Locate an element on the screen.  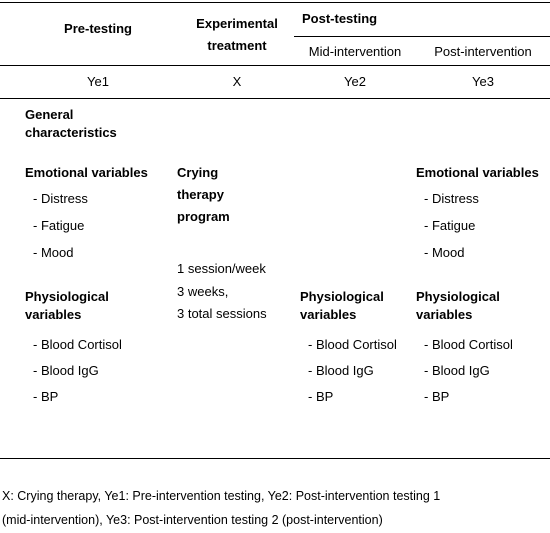
emotional-item-pre: - Distress is located at coordinates (60, 198).